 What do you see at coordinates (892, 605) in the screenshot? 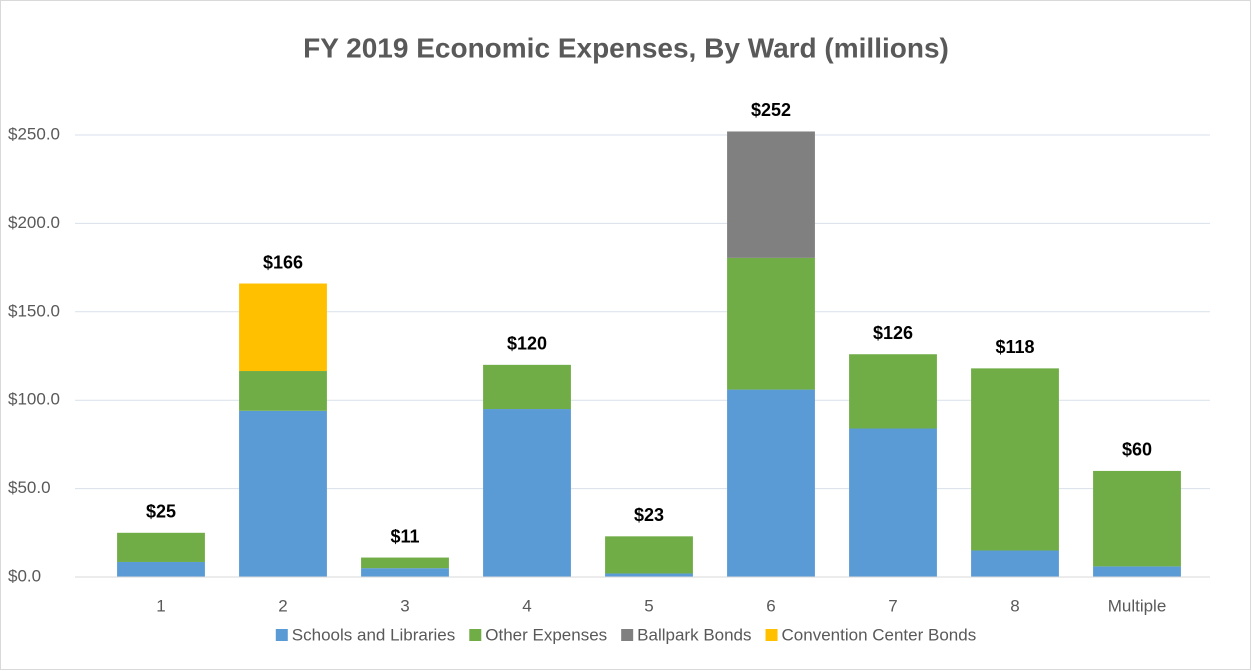
I see `x-tick-label: 7` at bounding box center [892, 605].